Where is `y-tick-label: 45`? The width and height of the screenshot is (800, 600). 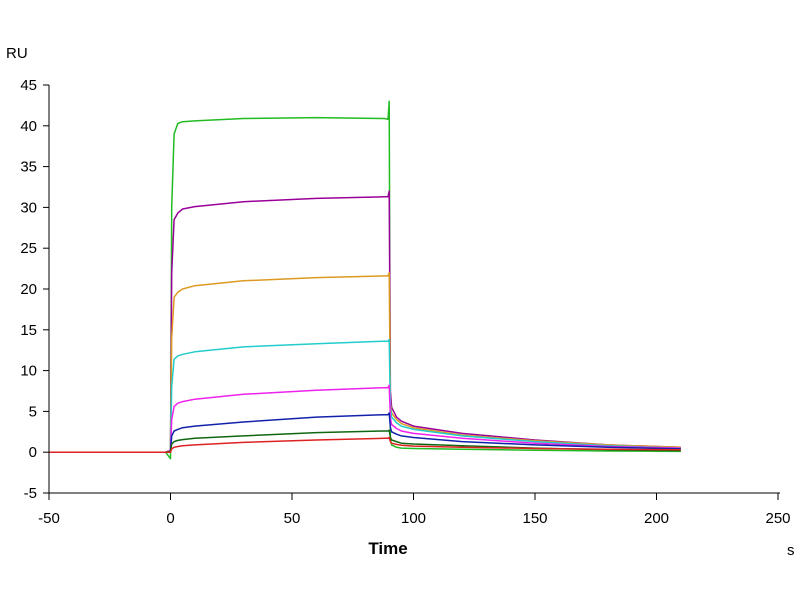
y-tick-label: 45 is located at coordinates (28, 85).